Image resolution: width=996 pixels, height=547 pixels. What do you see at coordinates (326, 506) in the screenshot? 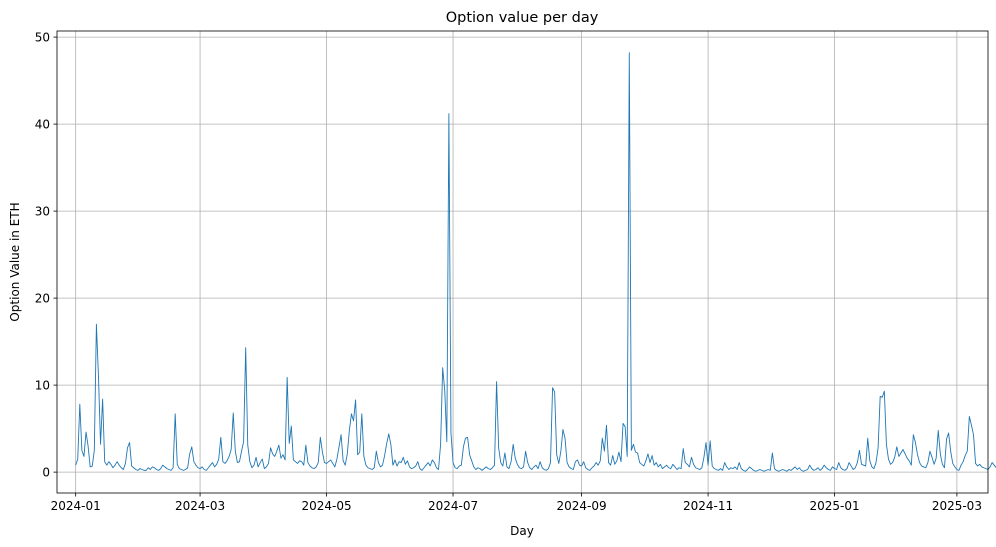
I see `x-tick-label: 2024-05` at bounding box center [326, 506].